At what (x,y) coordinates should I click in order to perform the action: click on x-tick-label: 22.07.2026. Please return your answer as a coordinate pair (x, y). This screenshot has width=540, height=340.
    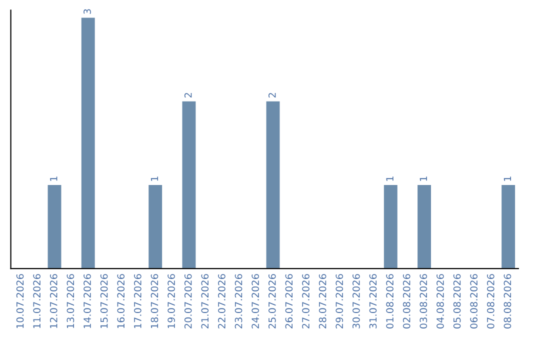
    Looking at the image, I should click on (222, 301).